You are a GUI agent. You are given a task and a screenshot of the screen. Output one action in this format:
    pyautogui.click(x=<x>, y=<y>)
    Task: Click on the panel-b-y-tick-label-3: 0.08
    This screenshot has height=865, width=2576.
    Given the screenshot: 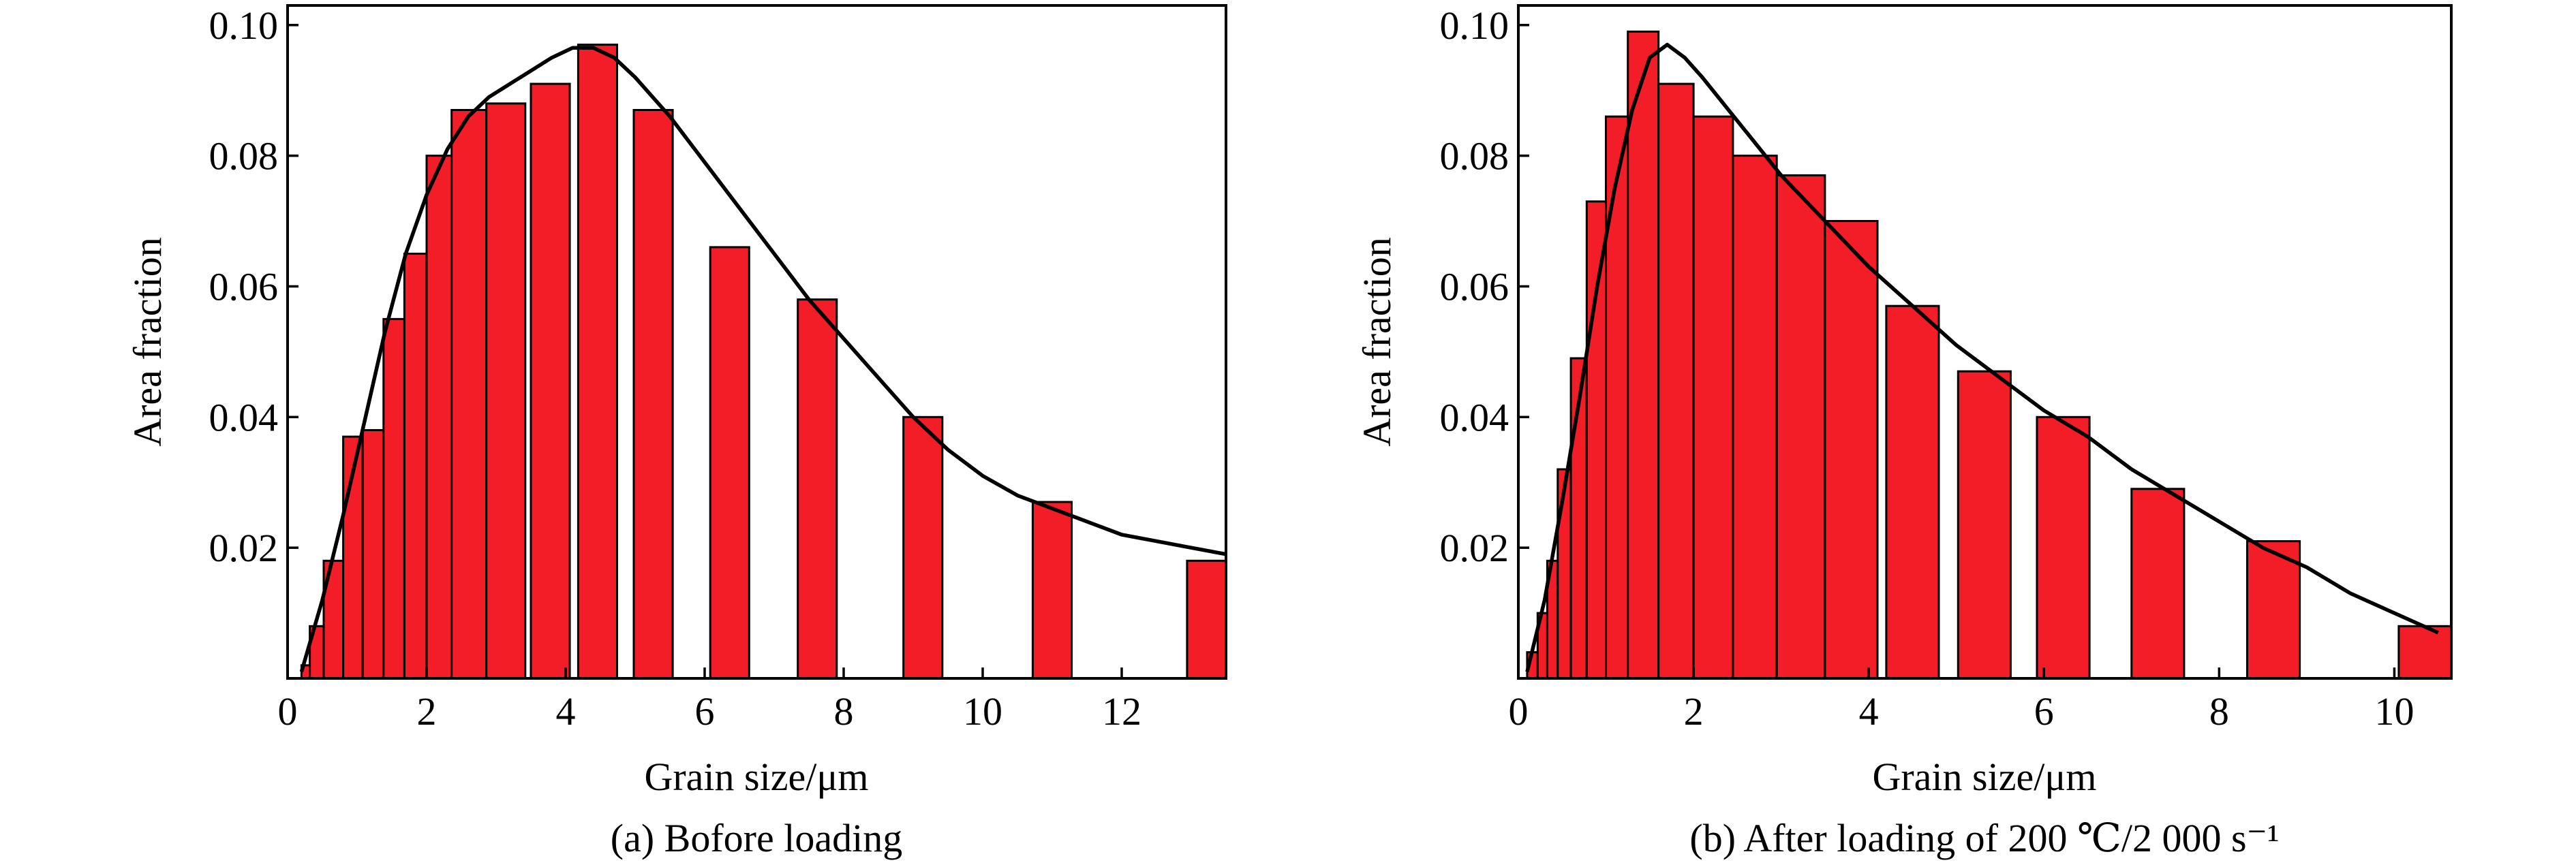 What is the action you would take?
    pyautogui.click(x=1474, y=156)
    